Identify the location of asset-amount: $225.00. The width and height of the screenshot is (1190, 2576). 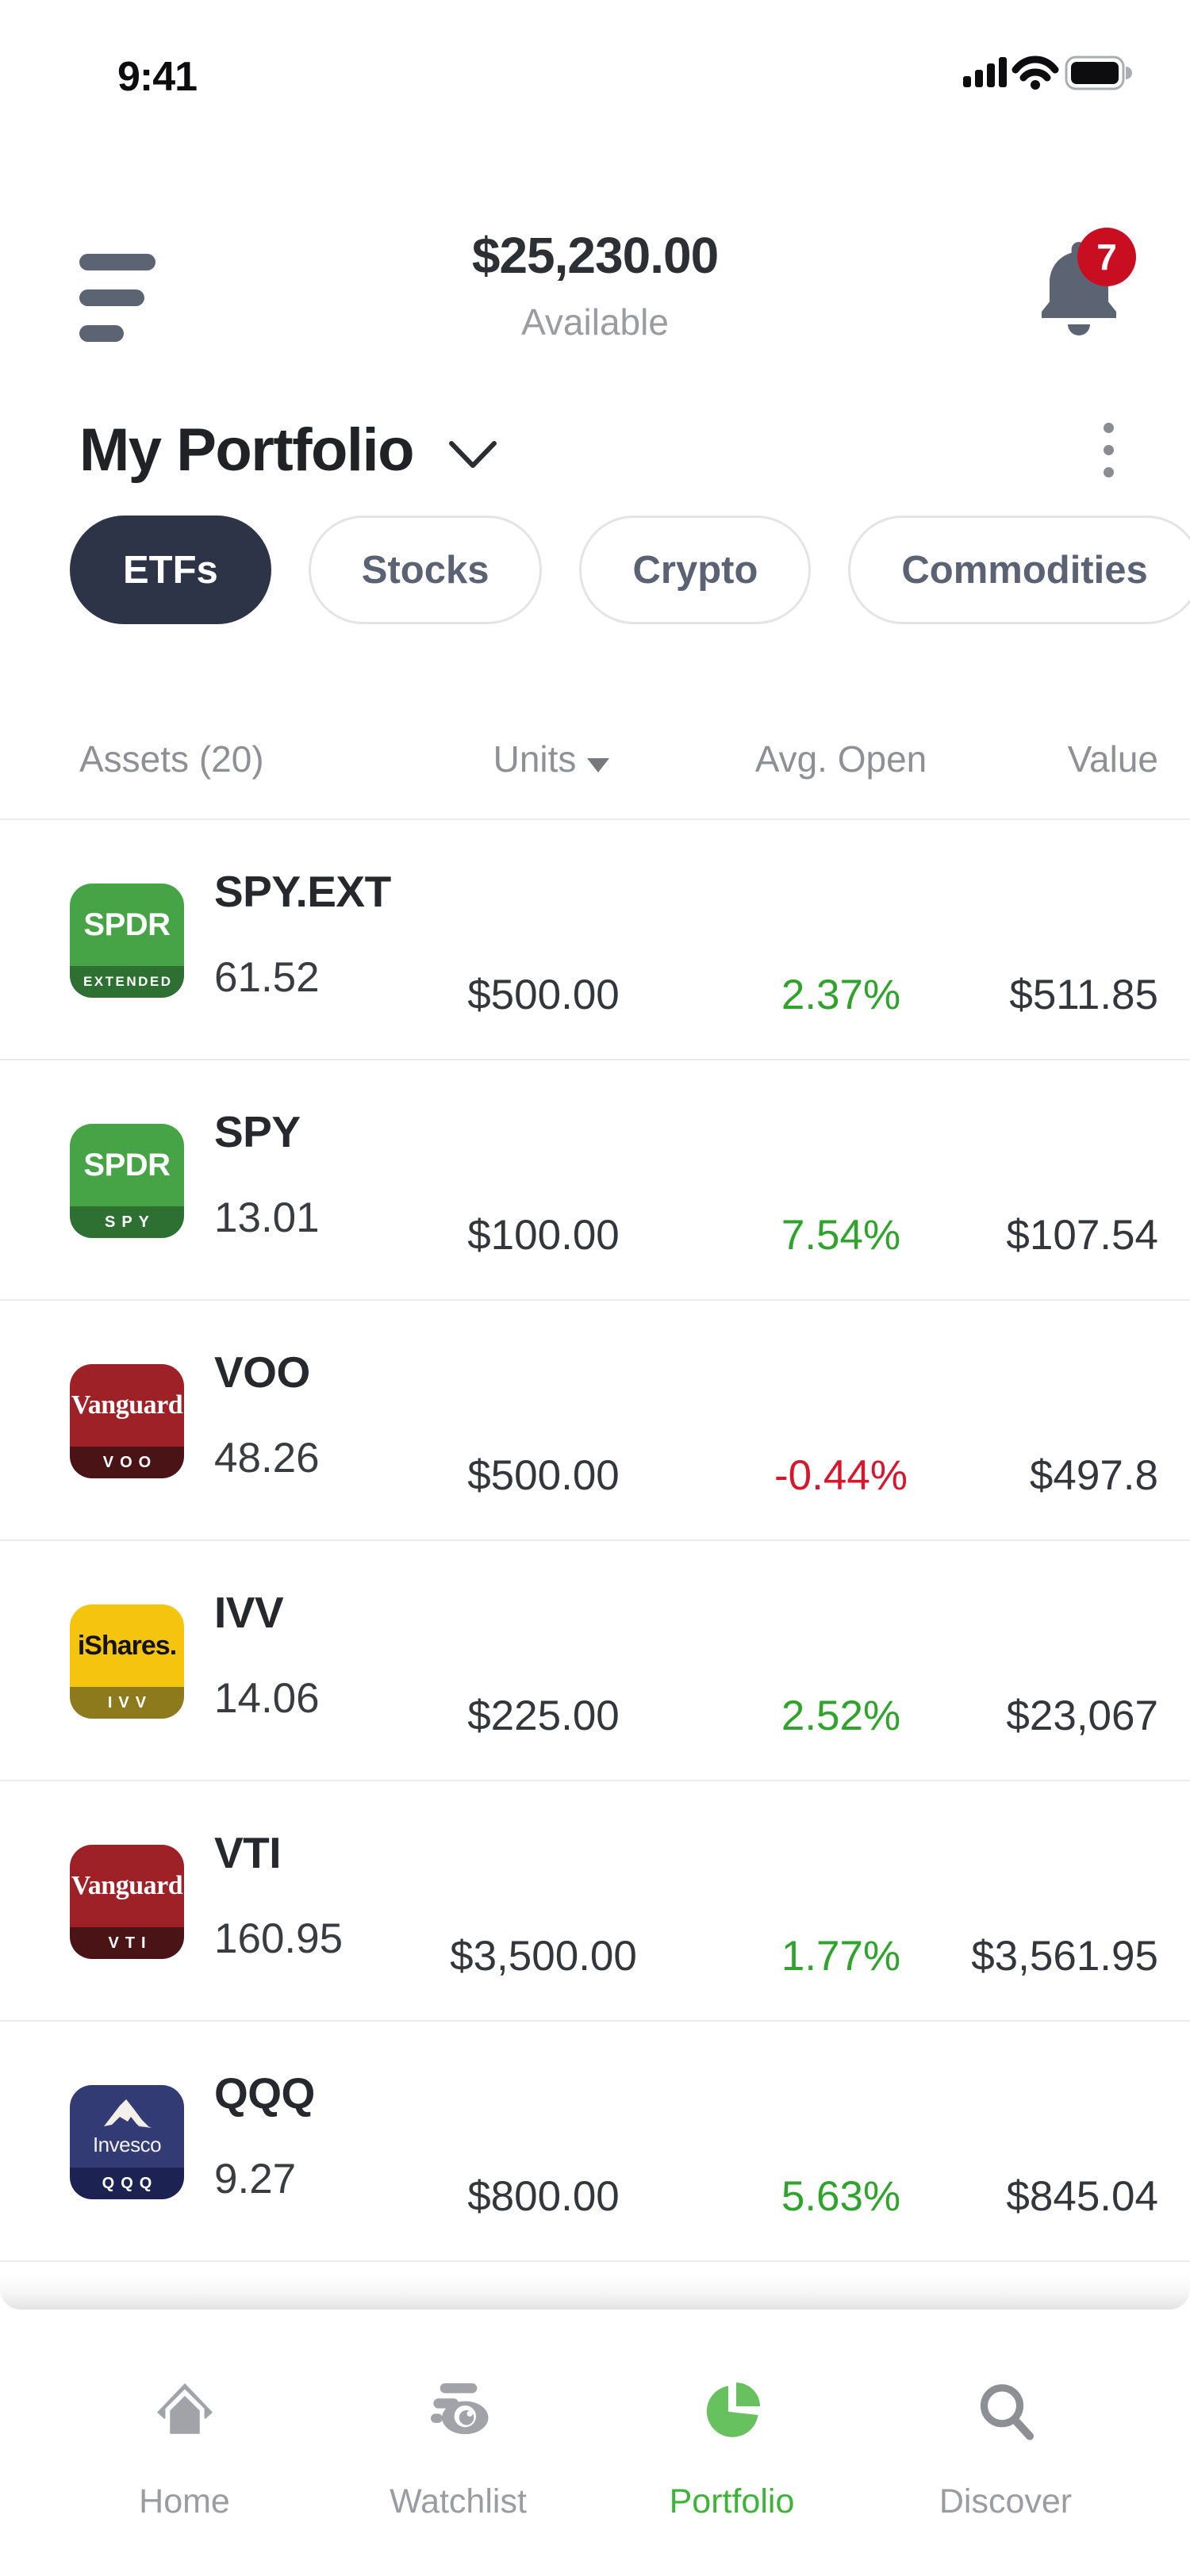
(543, 1716).